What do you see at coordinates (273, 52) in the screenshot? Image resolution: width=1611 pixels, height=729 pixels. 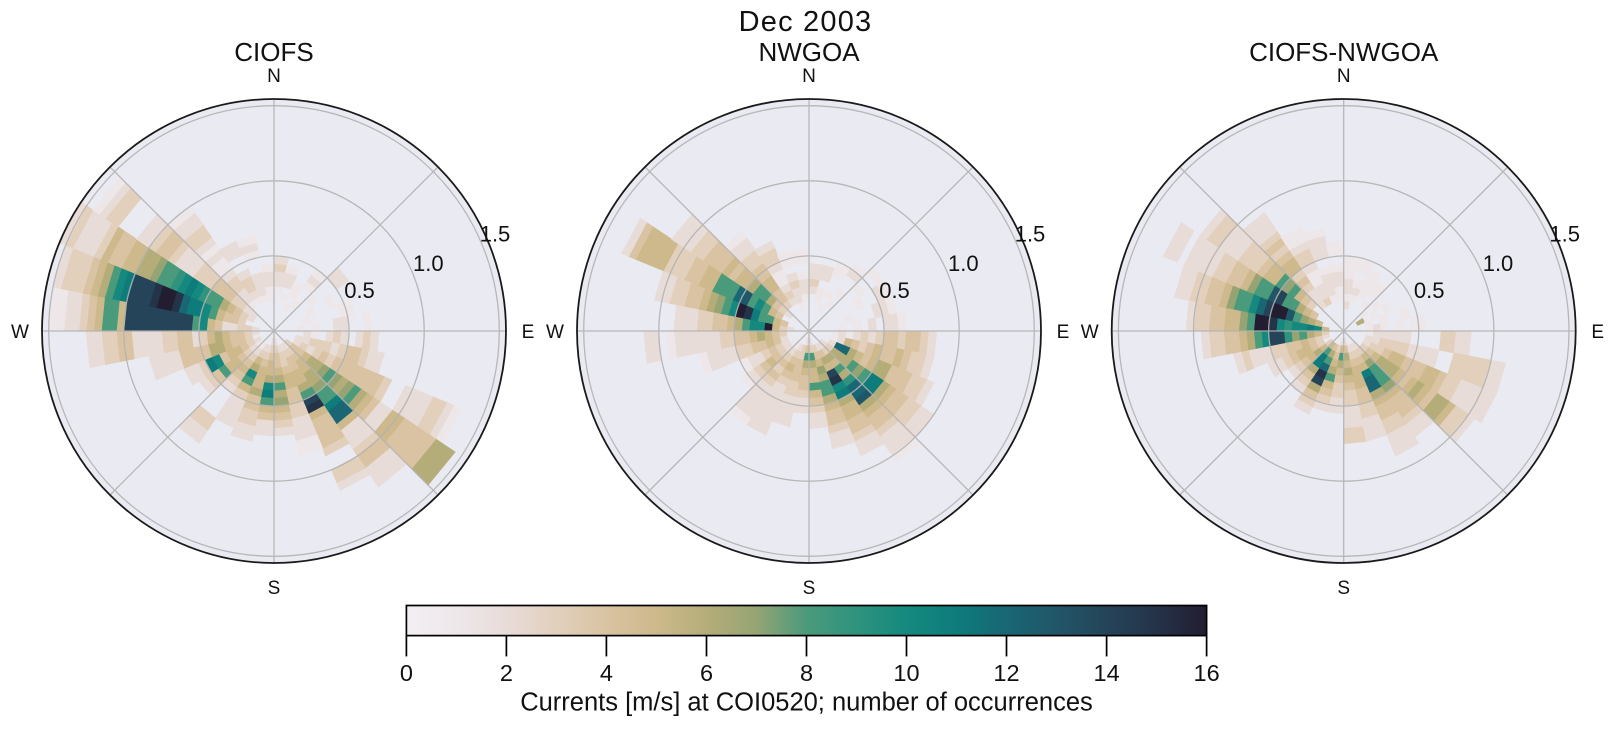 I see `svg-text: CIOFS` at bounding box center [273, 52].